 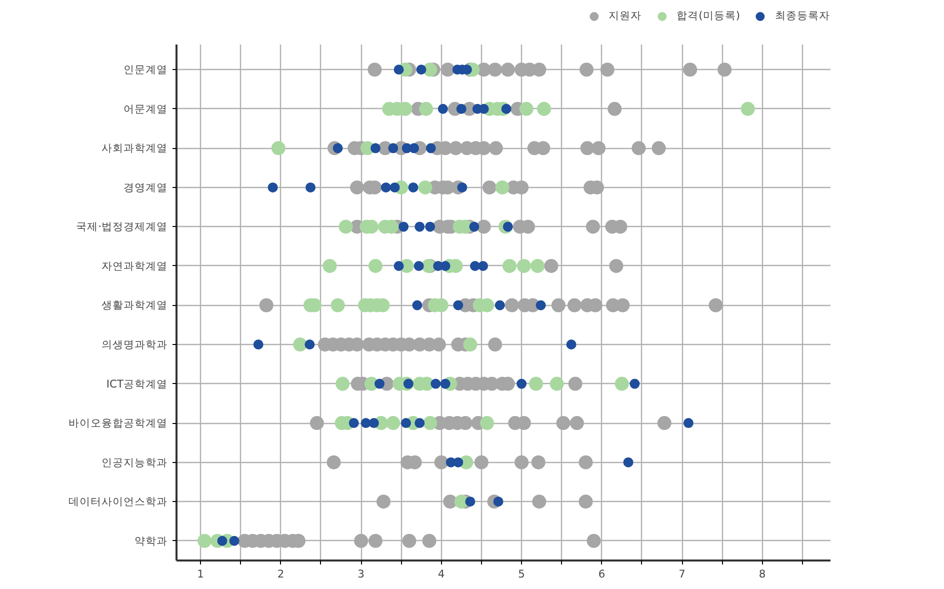 What do you see at coordinates (135, 148) in the screenshot?
I see `y-tick-label: 사회과학계열` at bounding box center [135, 148].